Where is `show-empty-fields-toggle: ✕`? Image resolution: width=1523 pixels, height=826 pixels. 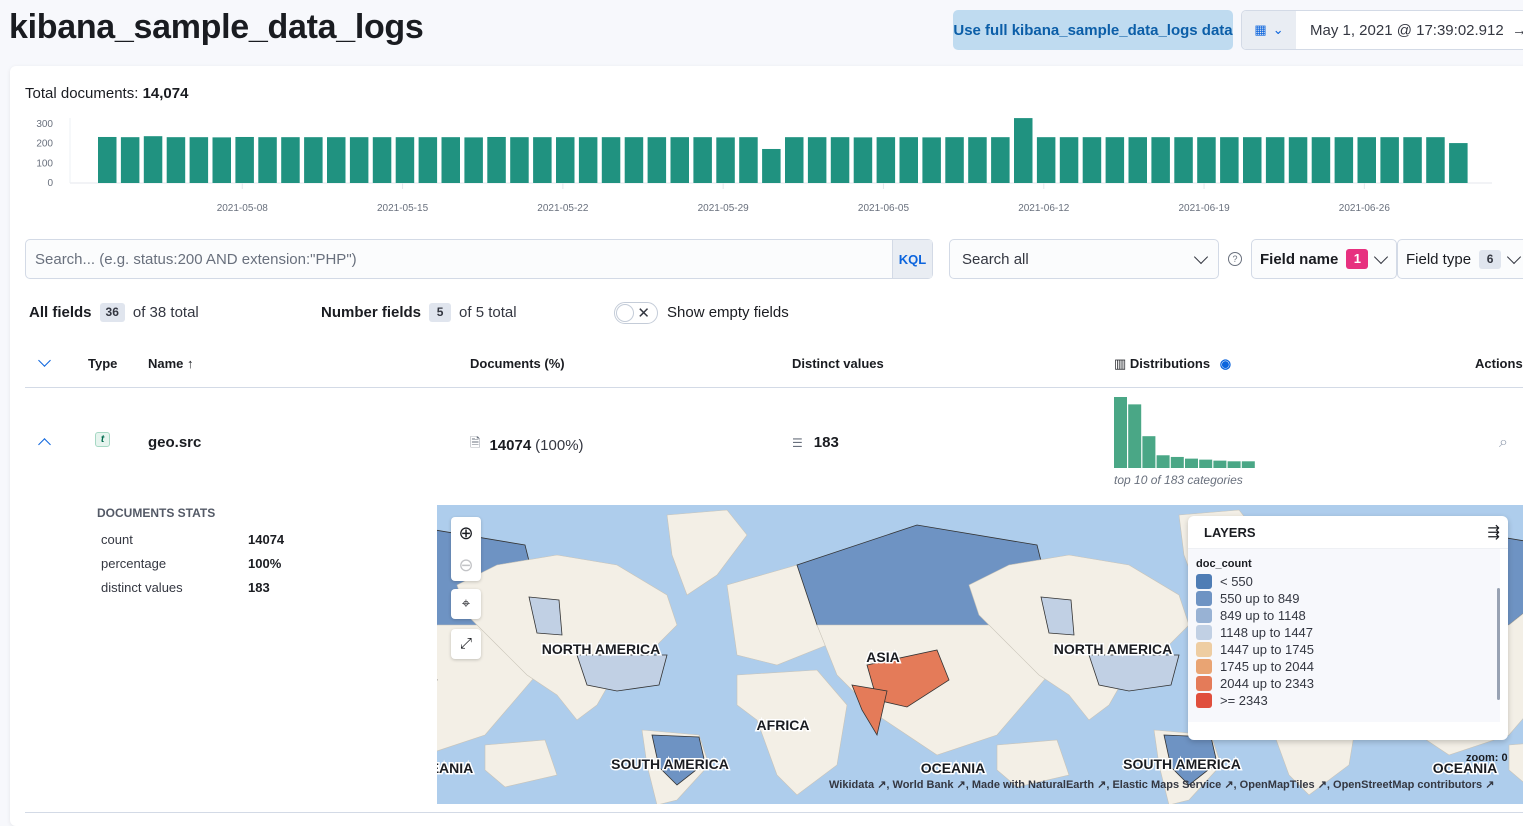 show-empty-fields-toggle: ✕ is located at coordinates (636, 313).